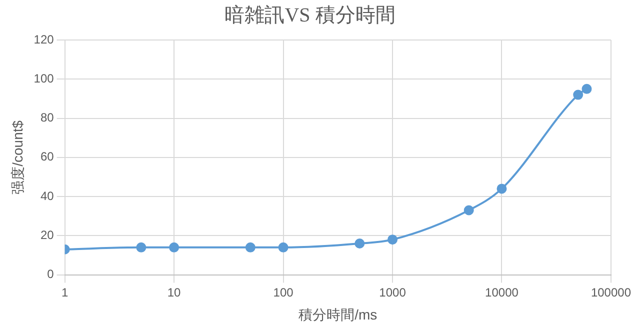 The height and width of the screenshot is (328, 634). Describe the element at coordinates (44, 39) in the screenshot. I see `y-tick-label: 120` at that location.